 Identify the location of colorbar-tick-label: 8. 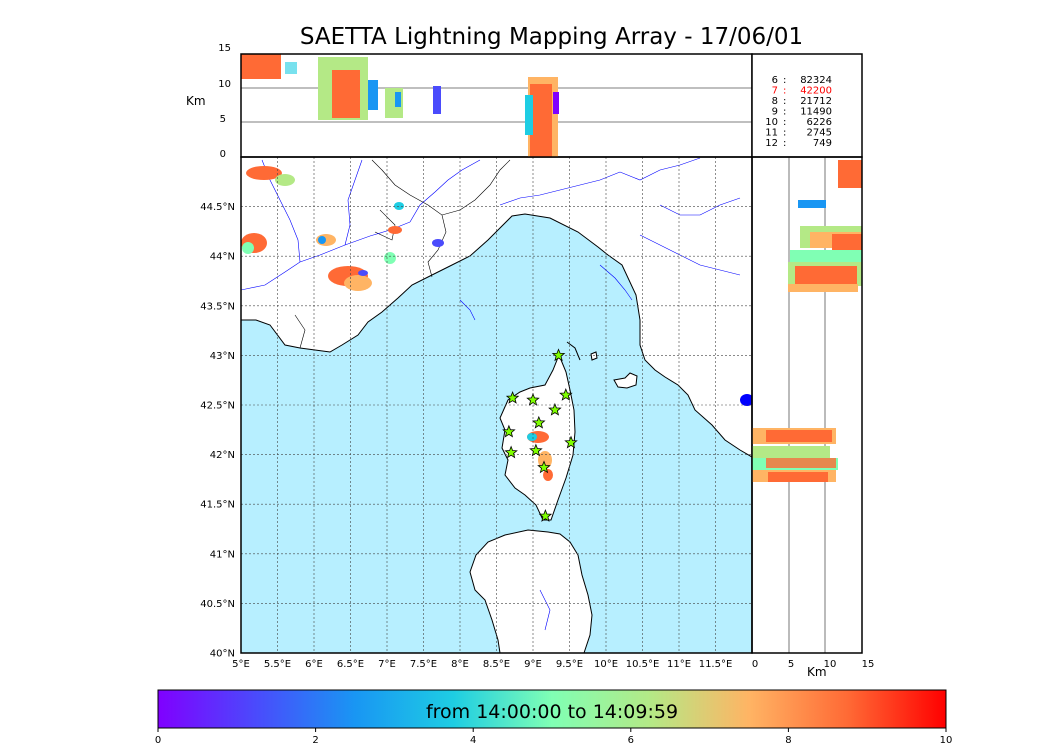
(788, 740).